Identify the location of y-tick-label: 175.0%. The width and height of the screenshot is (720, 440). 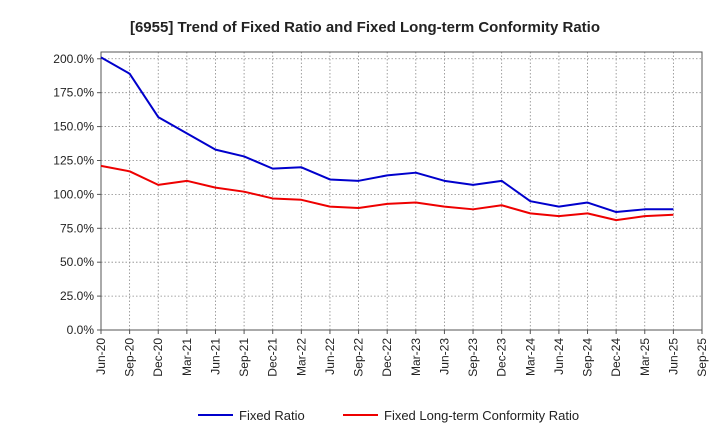
(73, 93).